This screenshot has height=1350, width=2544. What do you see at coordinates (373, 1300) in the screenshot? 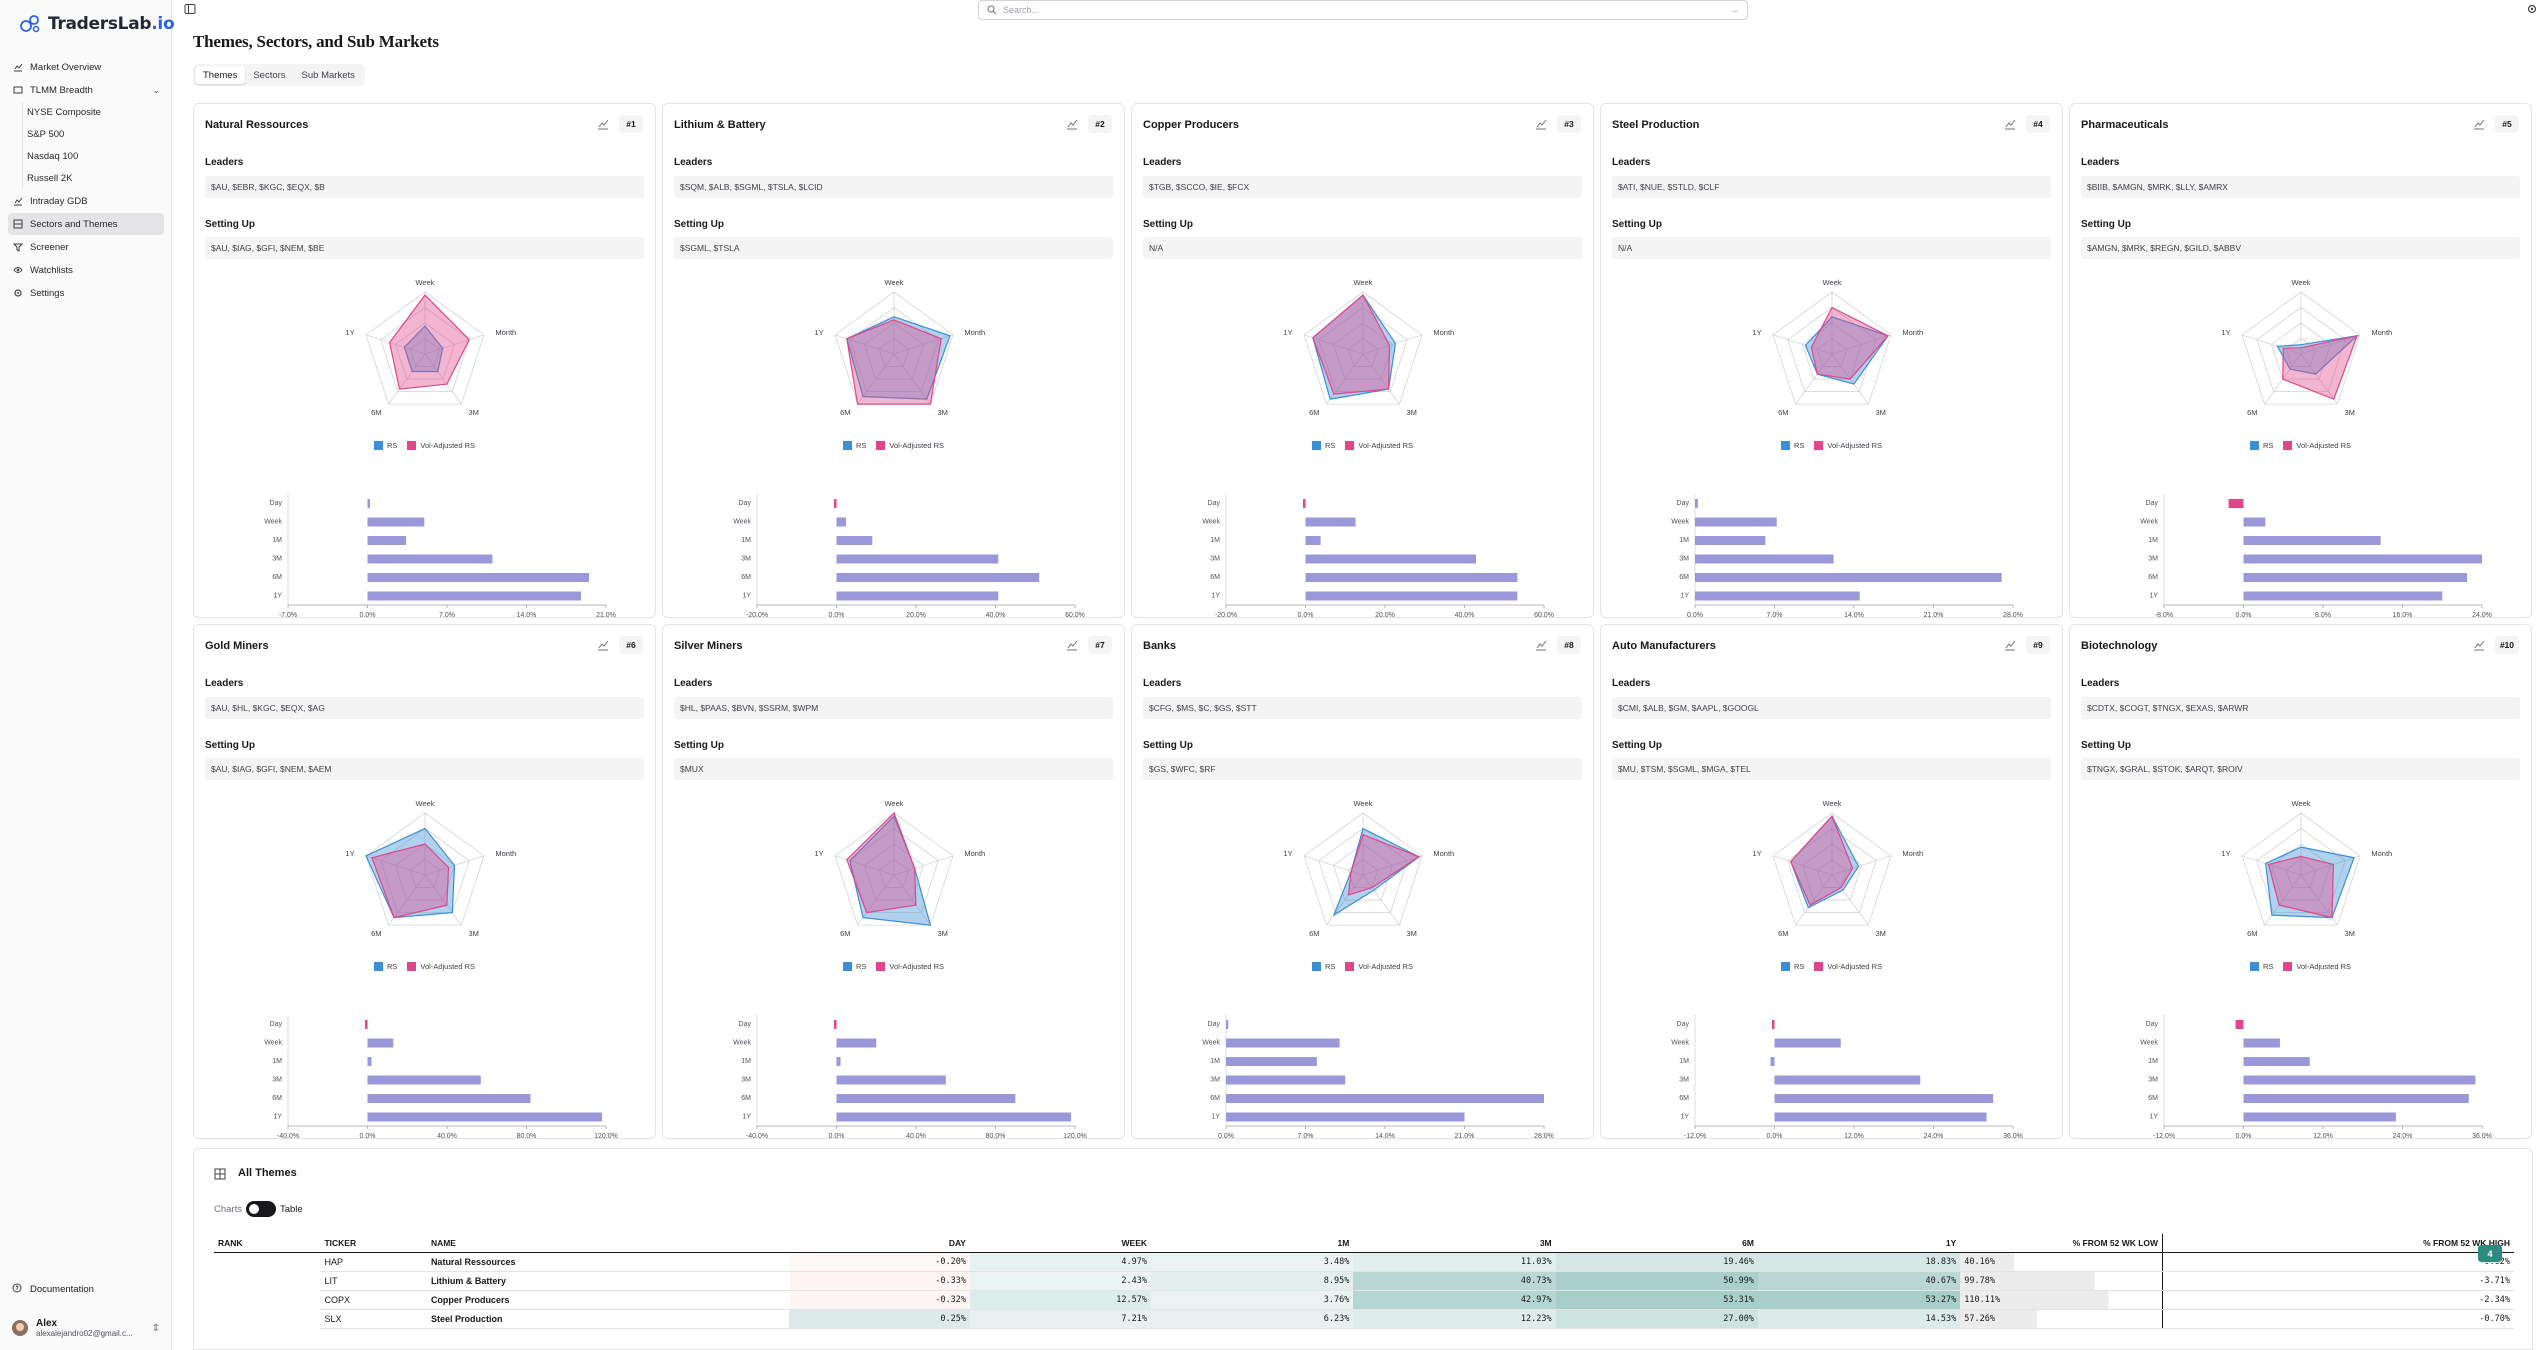
I see `table-cell: COPX` at bounding box center [373, 1300].